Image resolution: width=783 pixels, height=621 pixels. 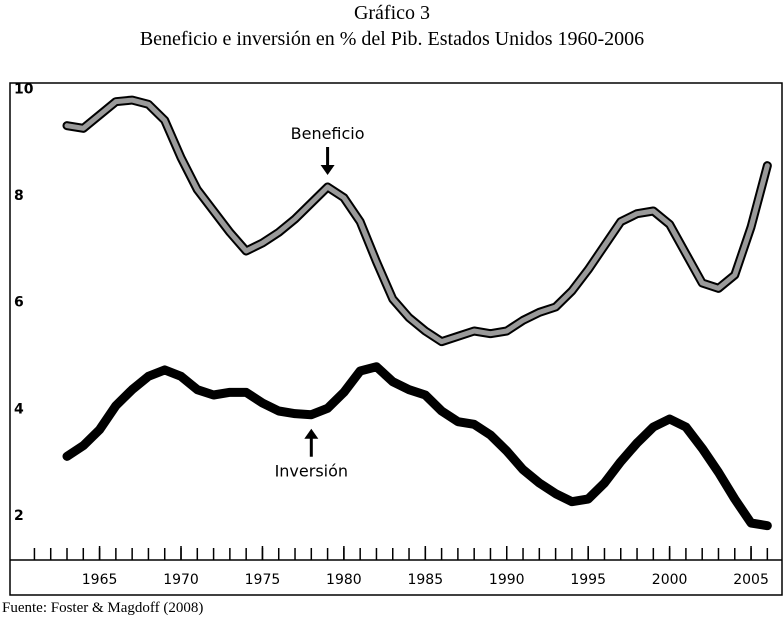 What do you see at coordinates (328, 133) in the screenshot?
I see `annotation: Beneficio` at bounding box center [328, 133].